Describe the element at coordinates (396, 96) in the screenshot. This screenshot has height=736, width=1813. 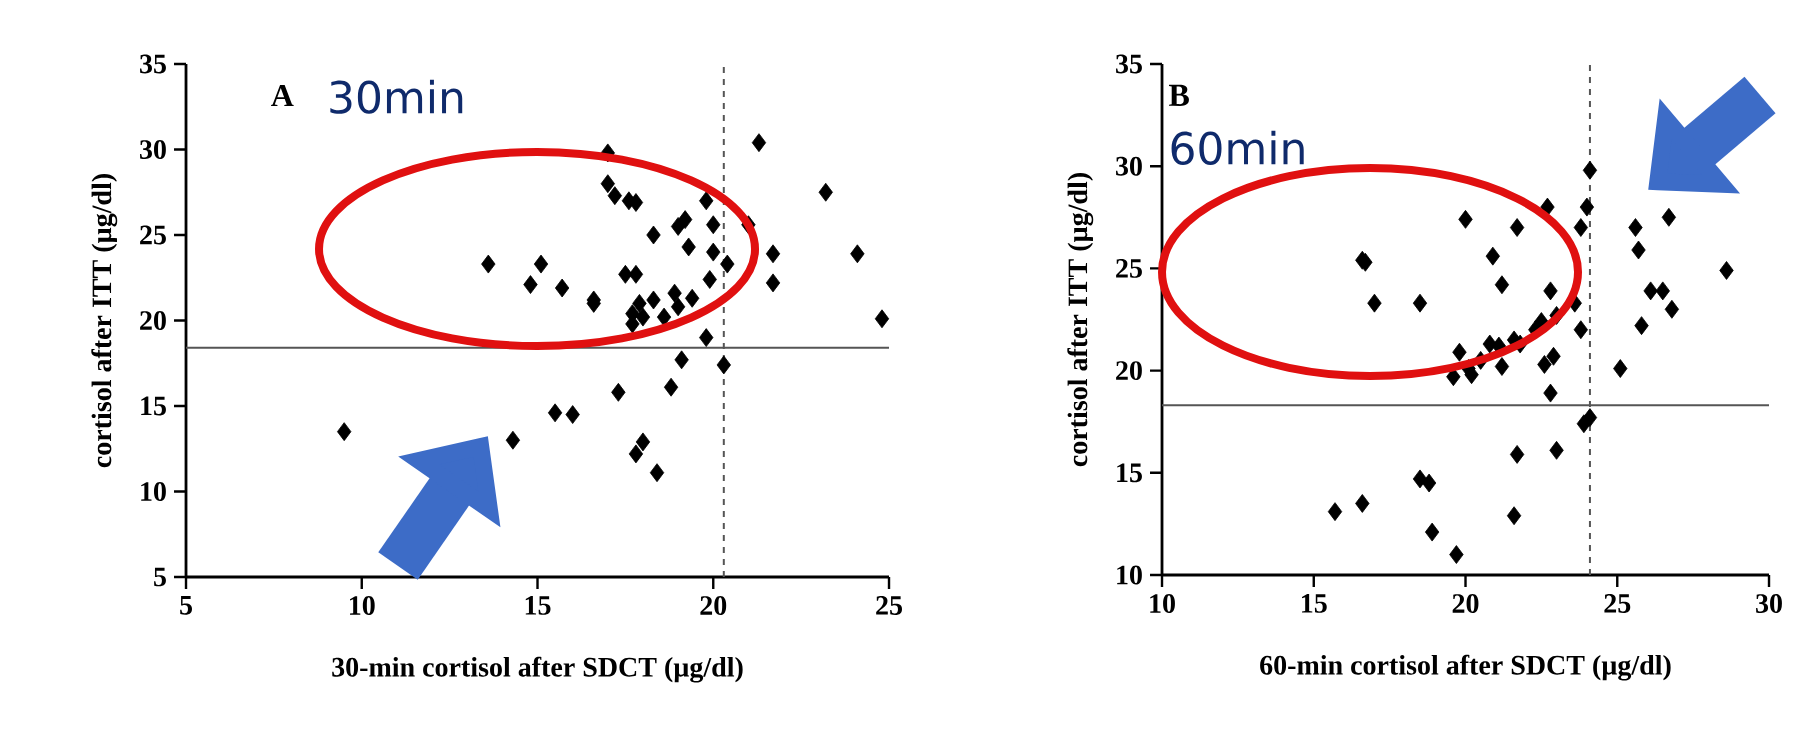
I see `annotation: 30min` at that location.